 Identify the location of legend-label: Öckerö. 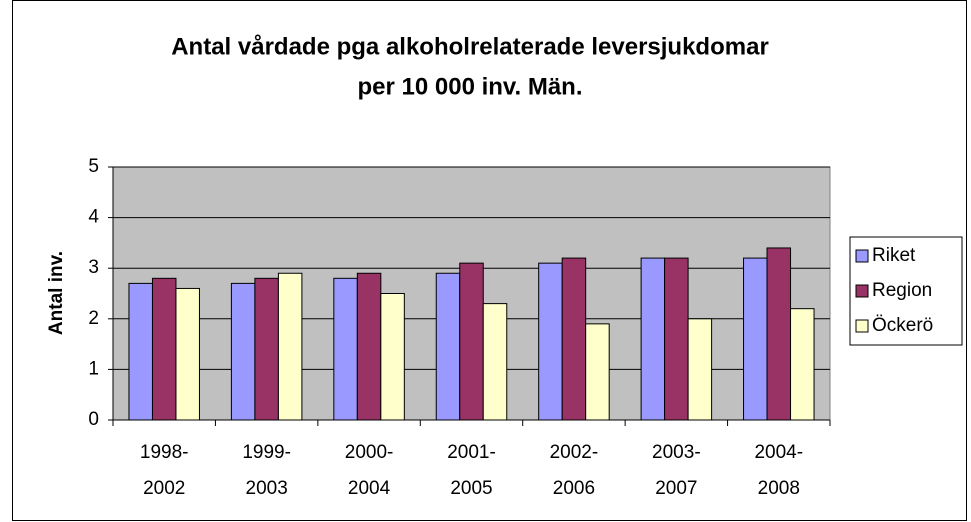
(902, 325).